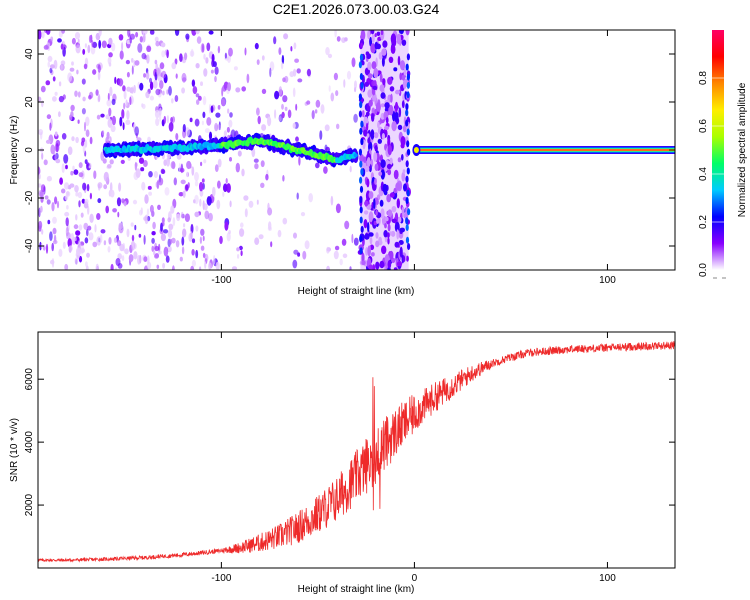 The image size is (750, 600). Describe the element at coordinates (712, 175) in the screenshot. I see `colorbar-ticks: 0.0 0.2 0.4 0.6 0.8` at that location.